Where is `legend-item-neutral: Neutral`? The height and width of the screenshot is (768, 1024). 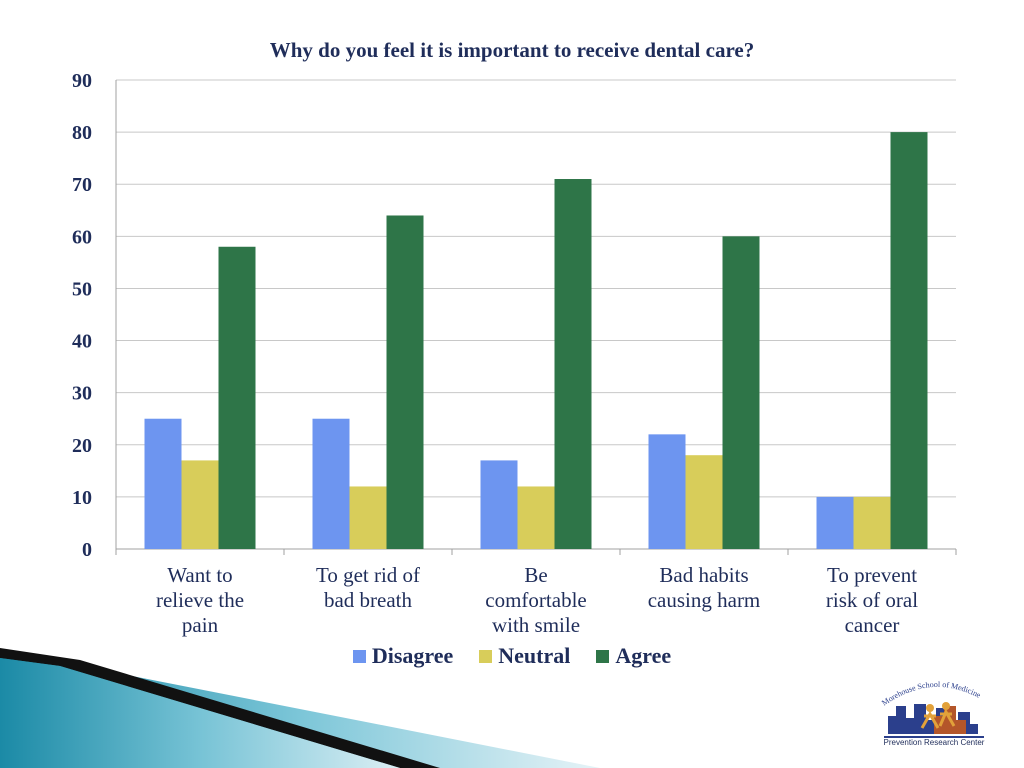 legend-item-neutral: Neutral is located at coordinates (524, 656).